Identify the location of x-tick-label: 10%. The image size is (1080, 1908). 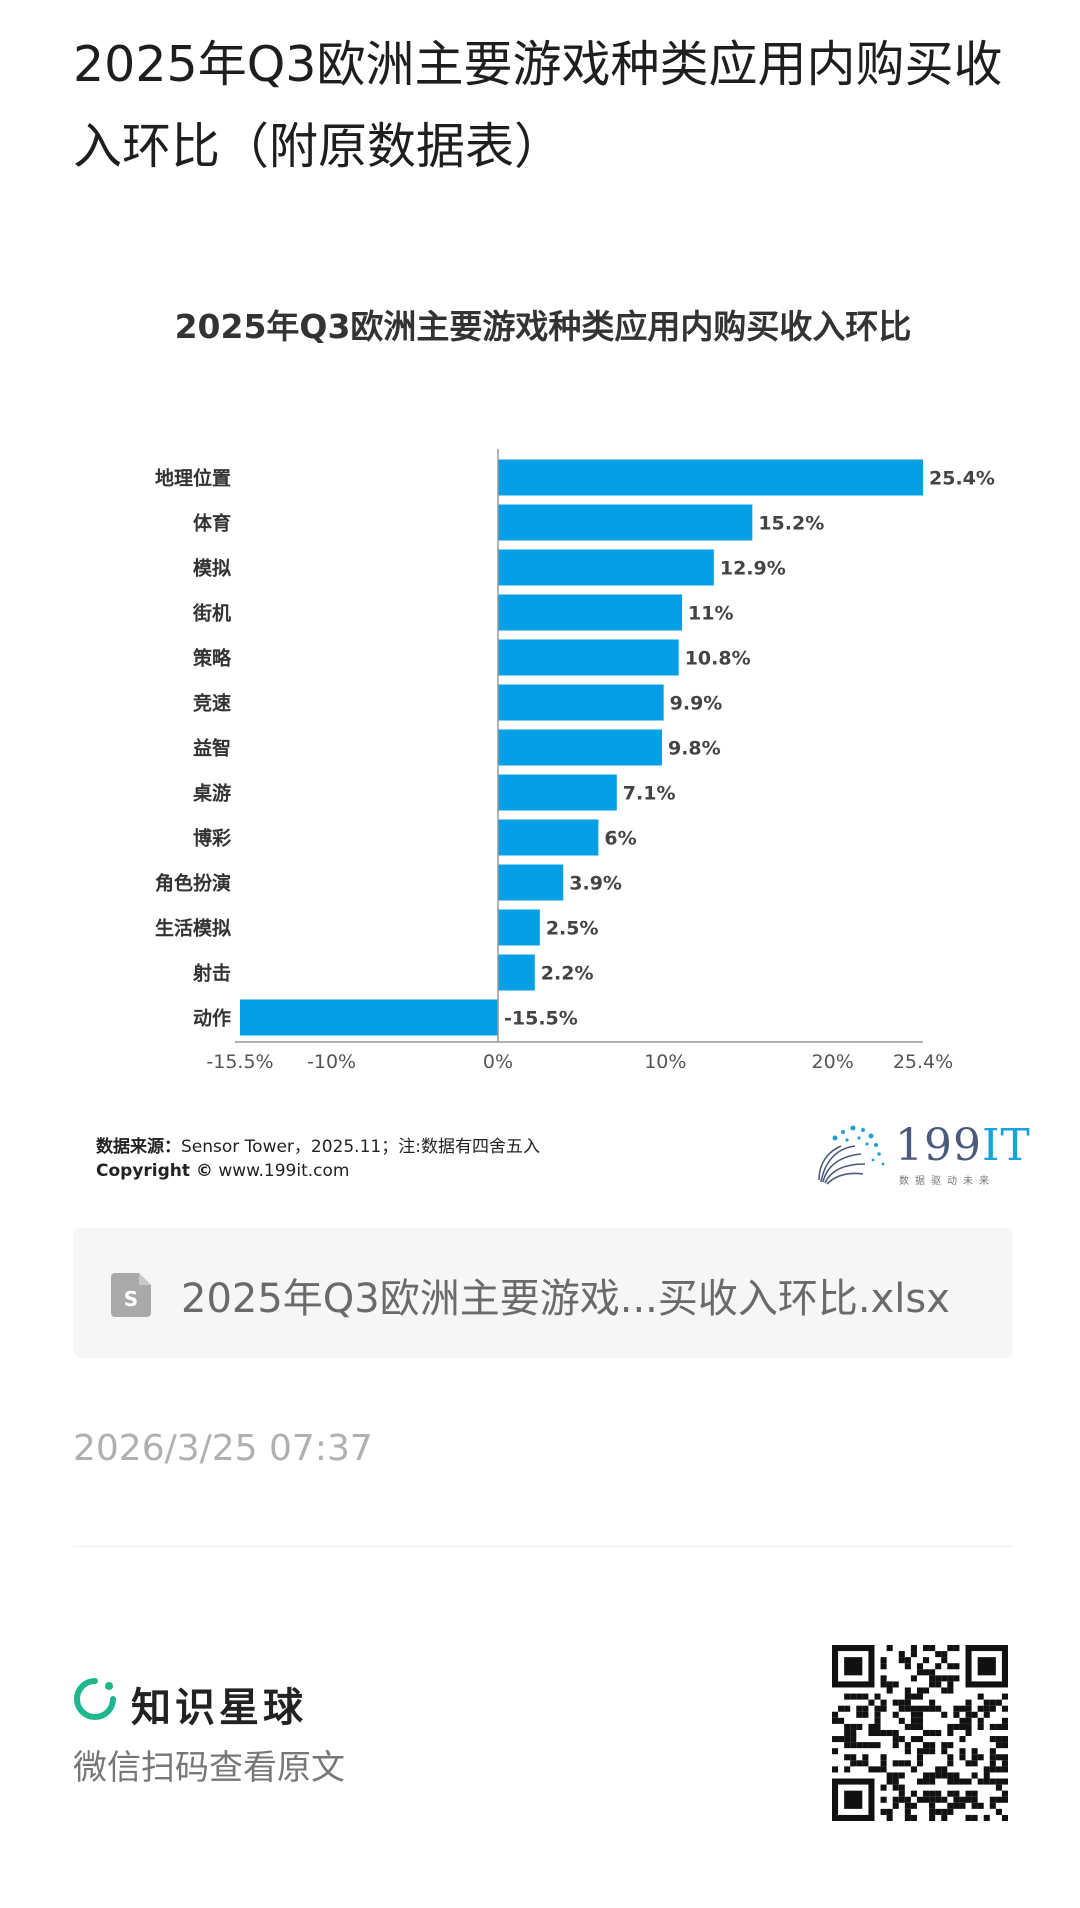
(665, 1062).